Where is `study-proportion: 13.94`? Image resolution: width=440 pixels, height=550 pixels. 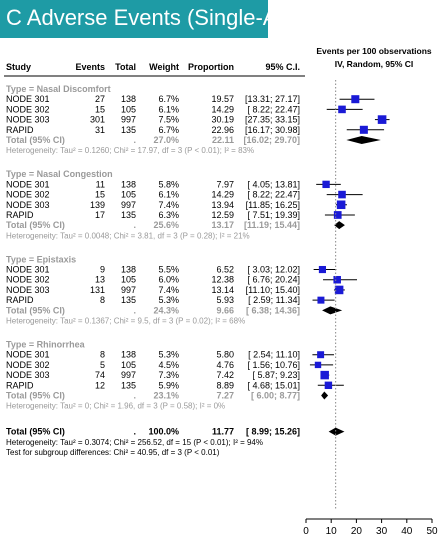 study-proportion: 13.94 is located at coordinates (222, 205).